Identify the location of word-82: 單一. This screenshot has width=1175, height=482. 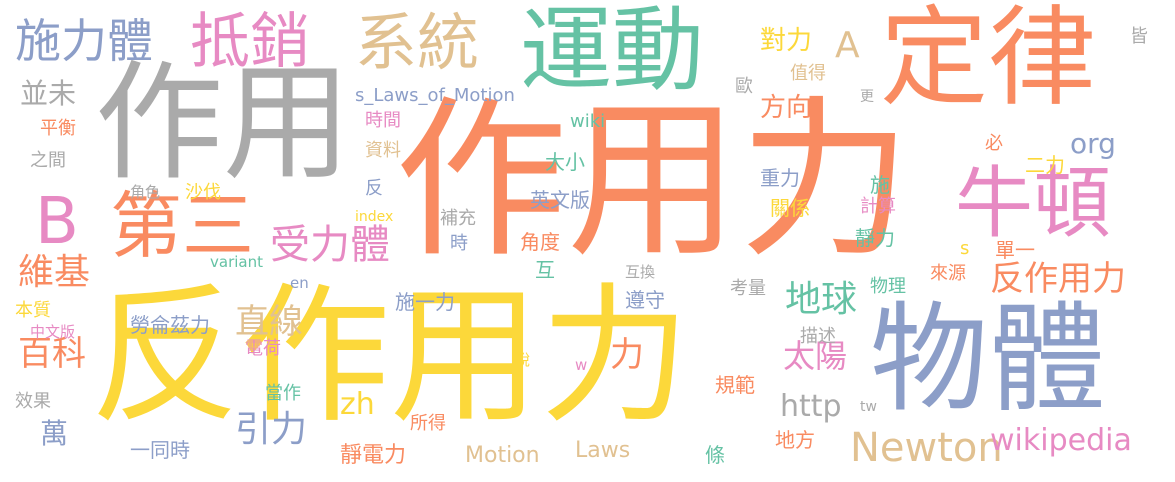
(1015, 250).